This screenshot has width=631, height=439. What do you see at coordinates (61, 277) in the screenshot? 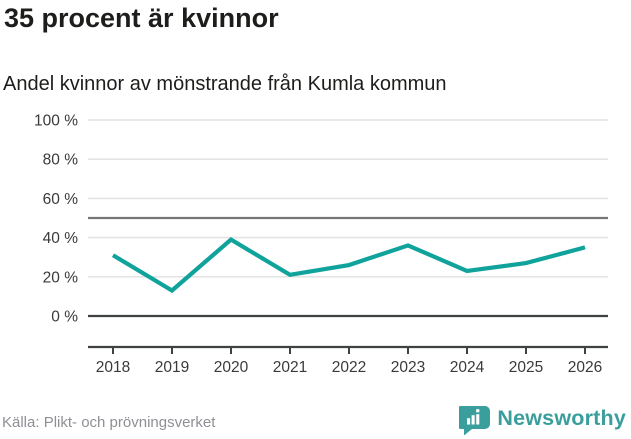
I see `y-tick-label: 20 %` at bounding box center [61, 277].